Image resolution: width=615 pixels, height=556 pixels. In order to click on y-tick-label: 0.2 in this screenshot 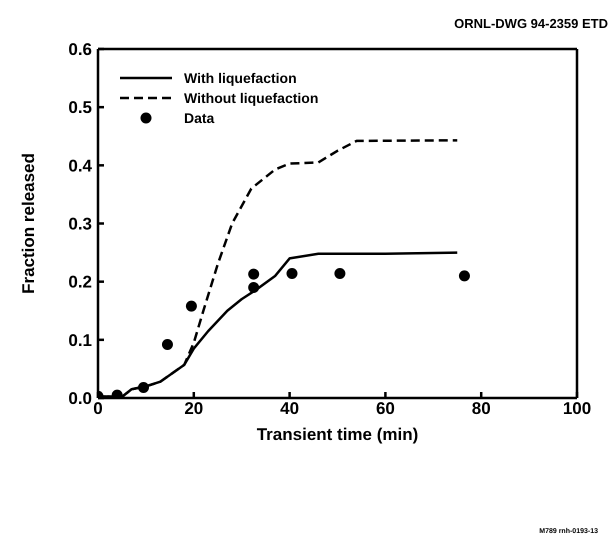, I will do `click(80, 282)`.